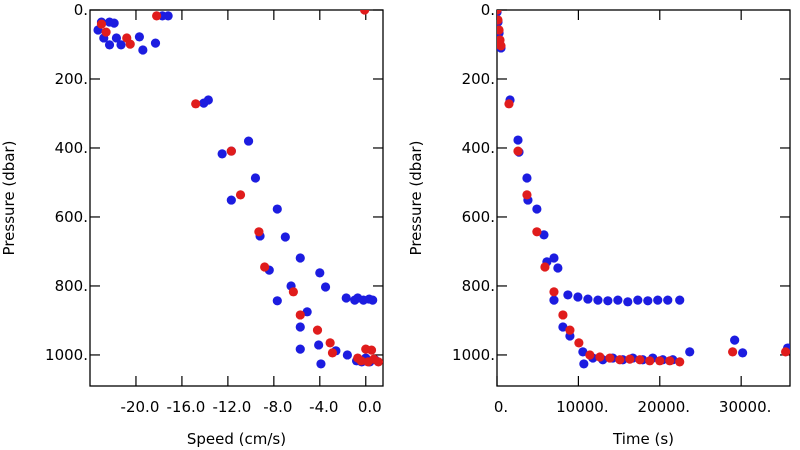 The width and height of the screenshot is (800, 450). Describe the element at coordinates (323, 407) in the screenshot. I see `x-tick-label: -4.0` at that location.